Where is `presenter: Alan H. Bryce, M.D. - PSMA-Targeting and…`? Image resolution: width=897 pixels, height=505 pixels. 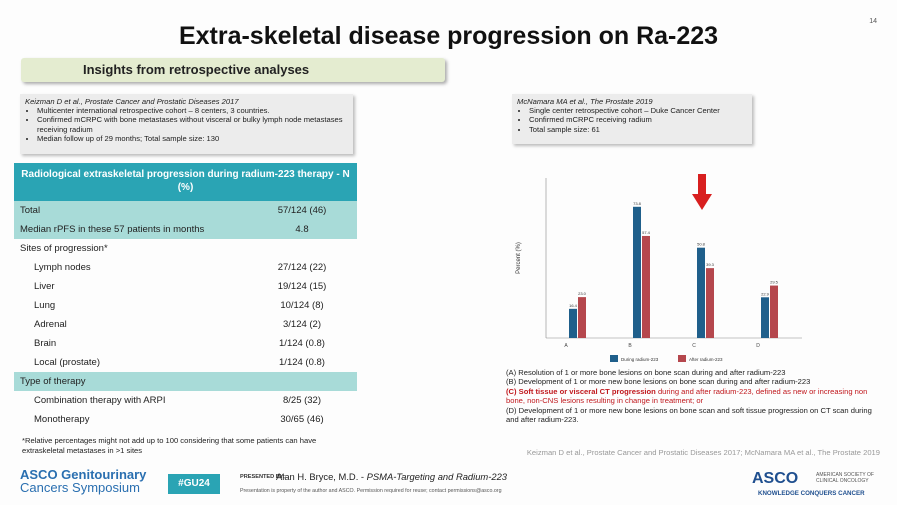 presenter: Alan H. Bryce, M.D. - PSMA-Targeting and… is located at coordinates (391, 476).